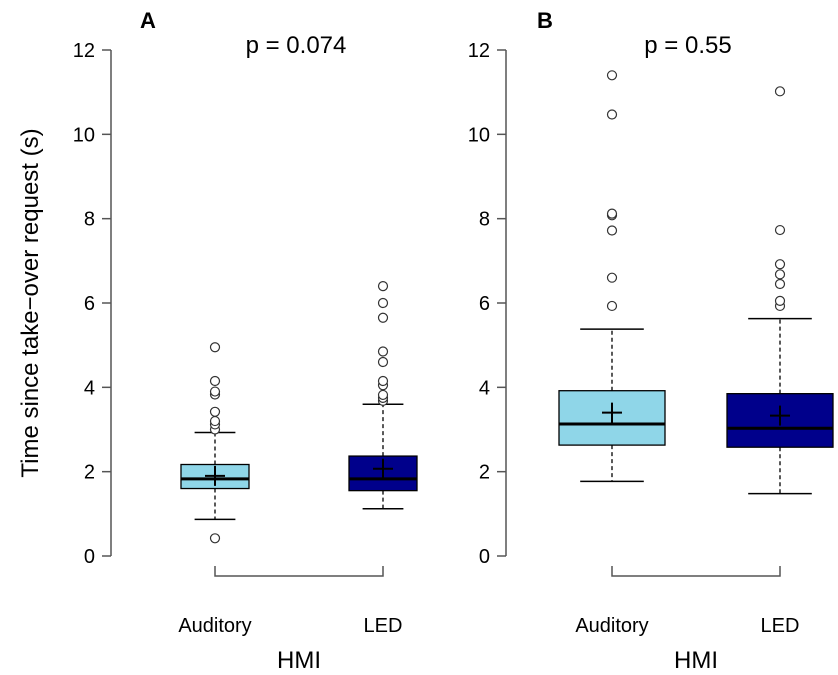 The height and width of the screenshot is (675, 838). I want to click on panel-letter: A, so click(148, 20).